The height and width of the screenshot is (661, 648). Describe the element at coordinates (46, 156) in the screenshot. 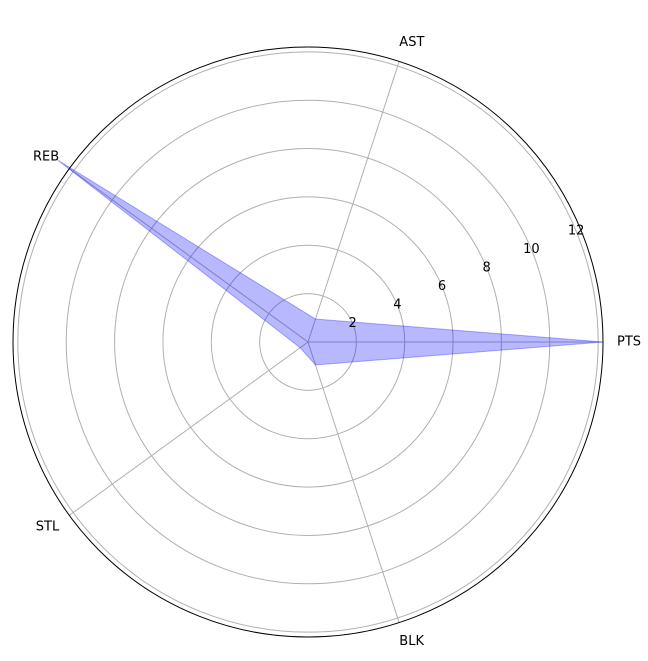

I see `axis-label-reb: REB` at that location.